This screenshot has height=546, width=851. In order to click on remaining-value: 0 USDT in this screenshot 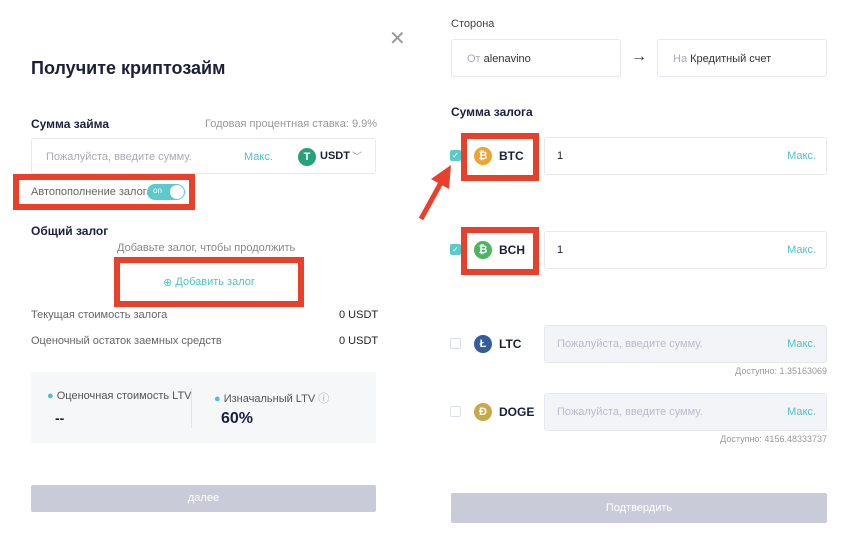, I will do `click(359, 341)`.